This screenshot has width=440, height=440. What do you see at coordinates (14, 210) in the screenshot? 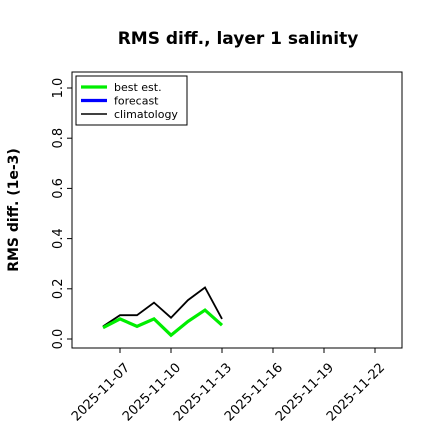
I see `y-axis-label: RMS diff. (1e-3)` at bounding box center [14, 210].